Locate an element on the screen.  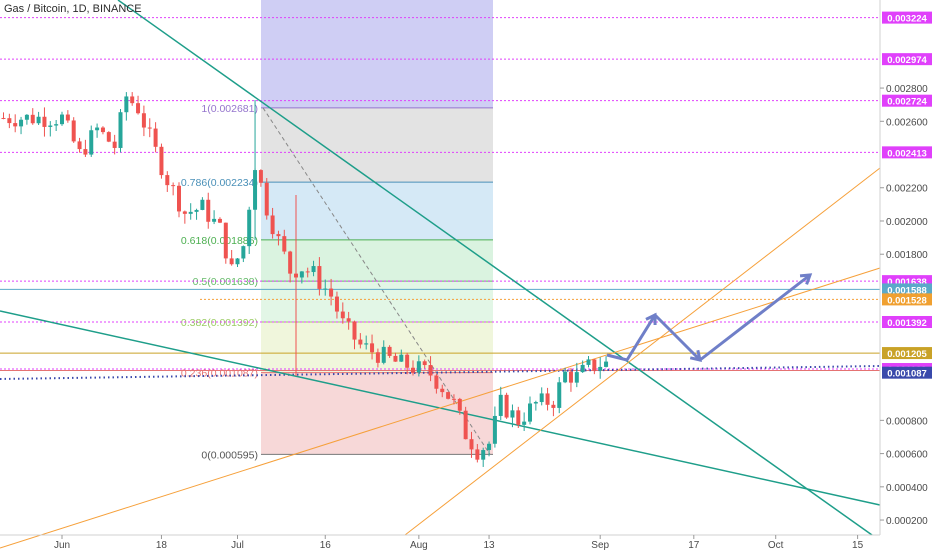
fib-level-label: 0.5(0.001638) is located at coordinates (225, 282).